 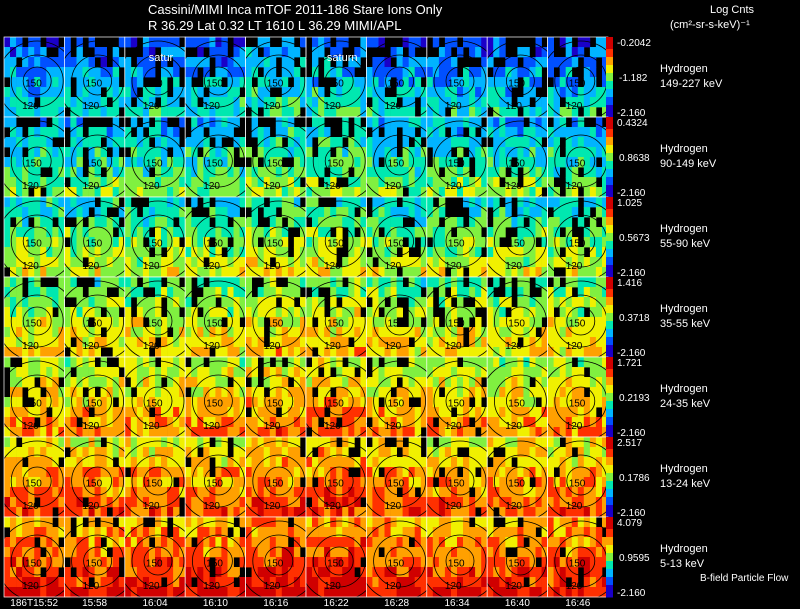 What do you see at coordinates (629, 443) in the screenshot?
I see `colorbar-max-label: 2.517` at bounding box center [629, 443].